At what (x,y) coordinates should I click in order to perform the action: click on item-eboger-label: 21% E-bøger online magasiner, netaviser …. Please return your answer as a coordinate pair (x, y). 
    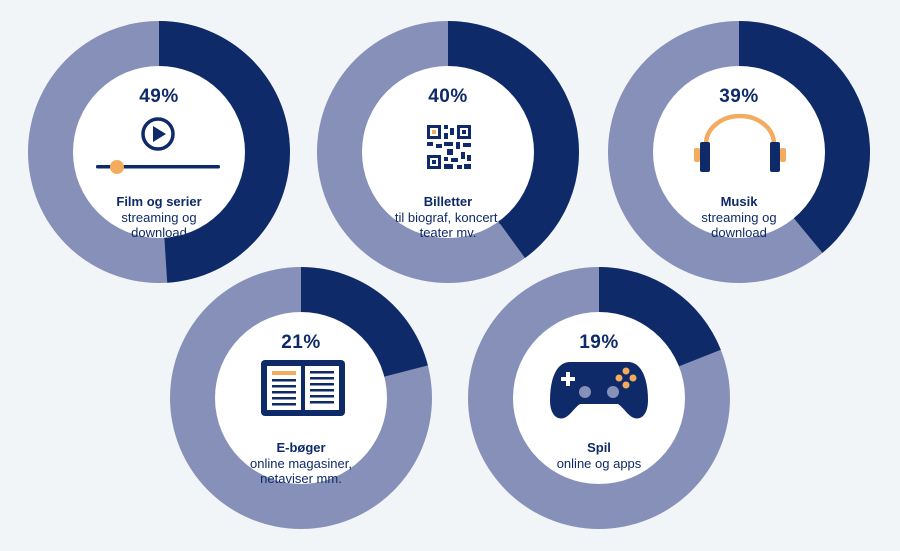
    Looking at the image, I should click on (301, 409).